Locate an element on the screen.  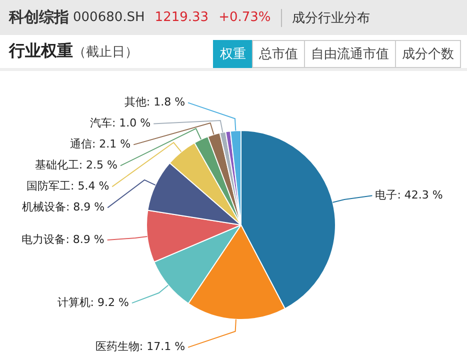
slice-label: 其他: 1.8 % is located at coordinates (155, 102).